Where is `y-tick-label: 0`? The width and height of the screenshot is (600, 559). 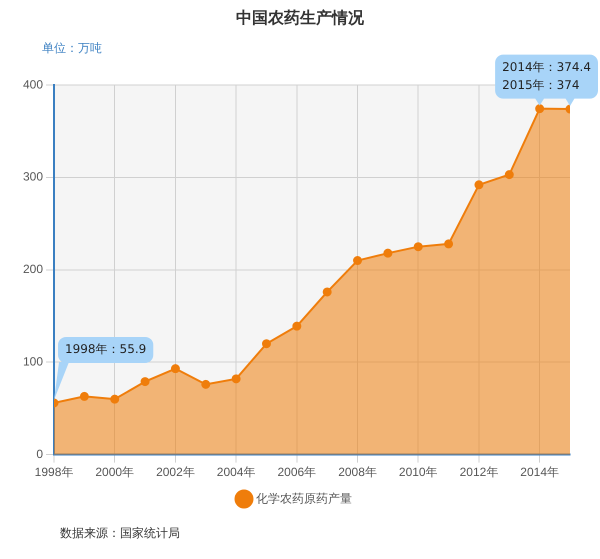
y-tick-label: 0 is located at coordinates (40, 453).